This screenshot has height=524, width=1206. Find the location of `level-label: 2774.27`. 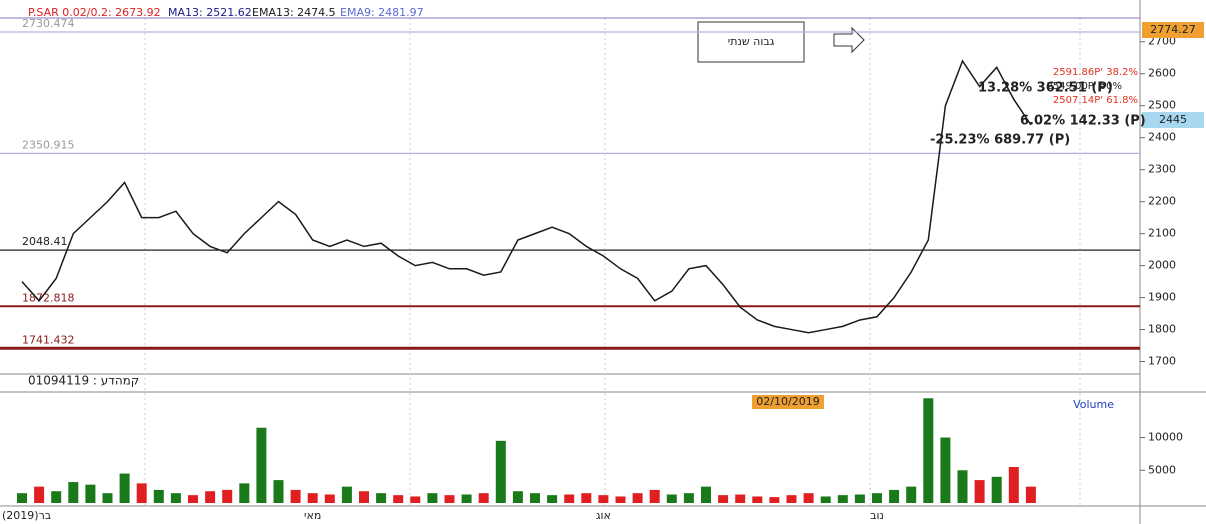

level-label: 2774.27 is located at coordinates (1173, 29).